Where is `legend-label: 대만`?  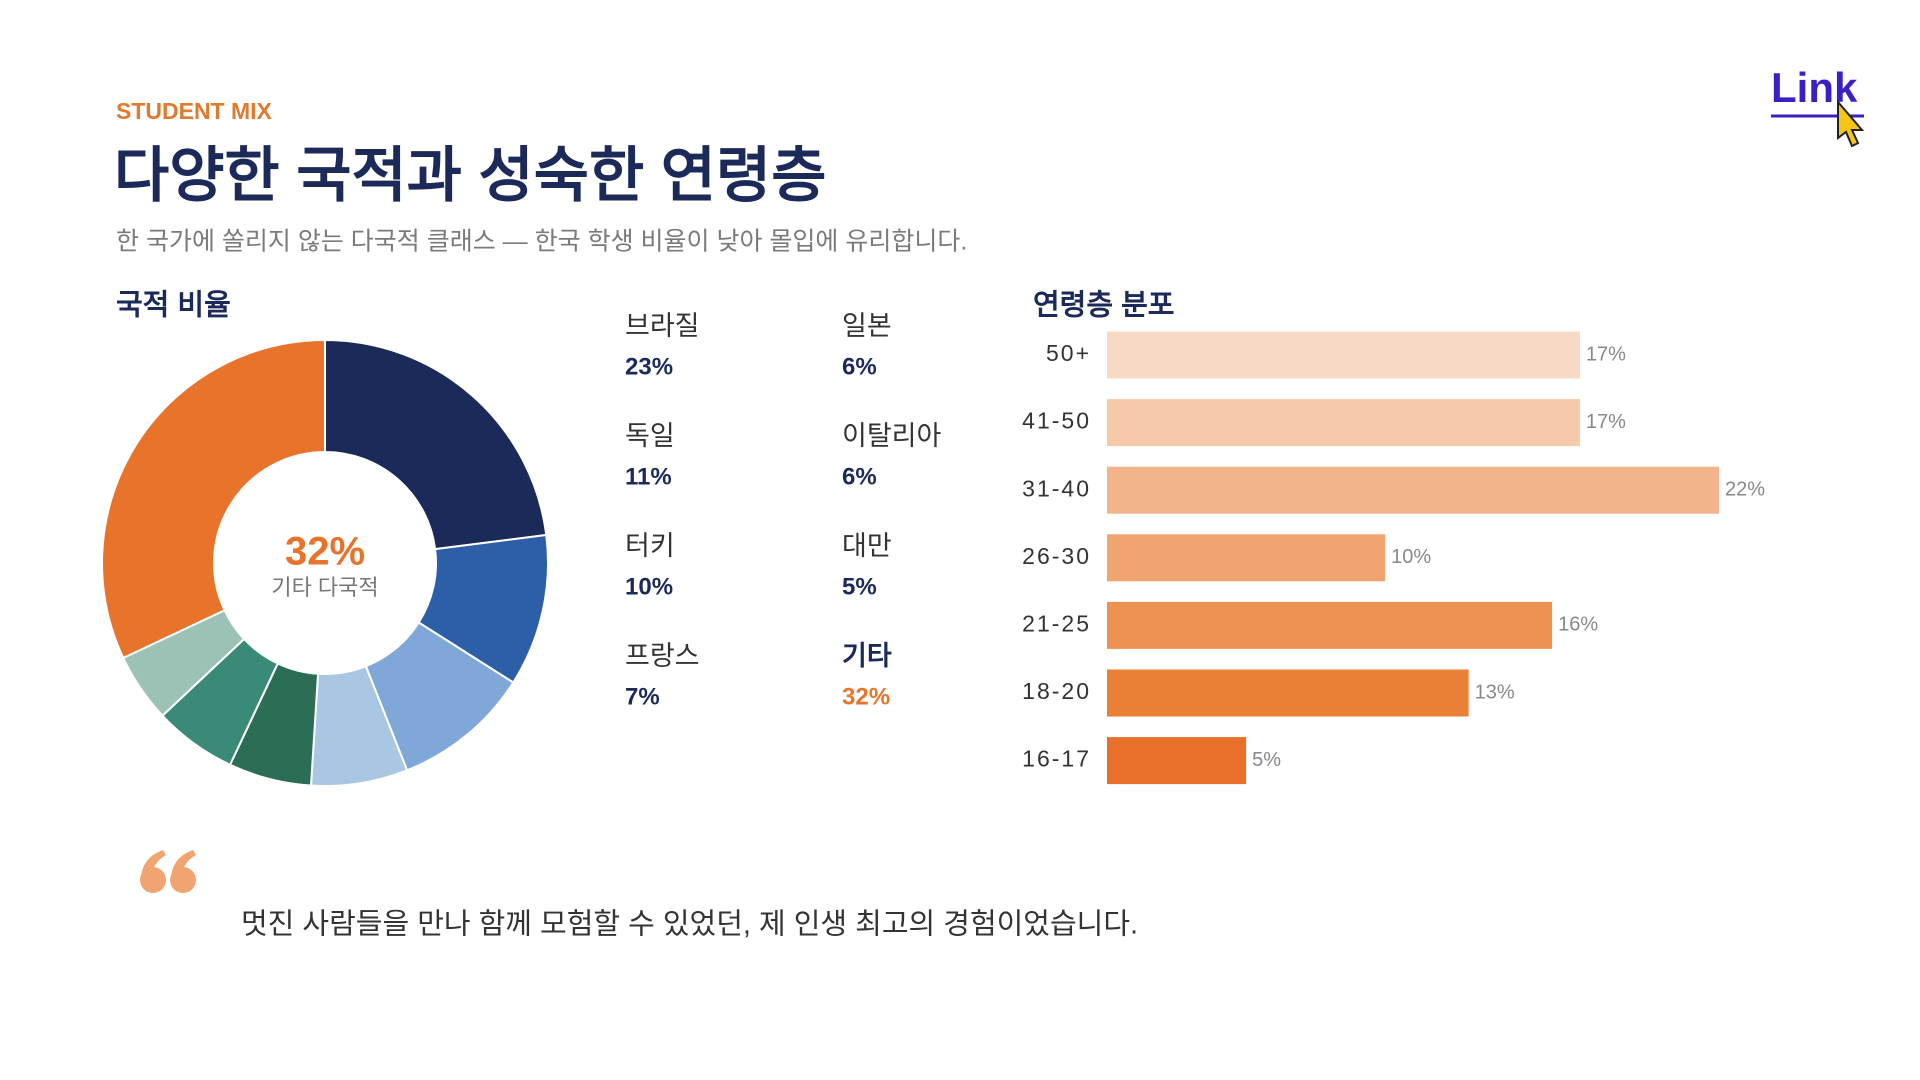
legend-label: 대만 is located at coordinates (867, 546).